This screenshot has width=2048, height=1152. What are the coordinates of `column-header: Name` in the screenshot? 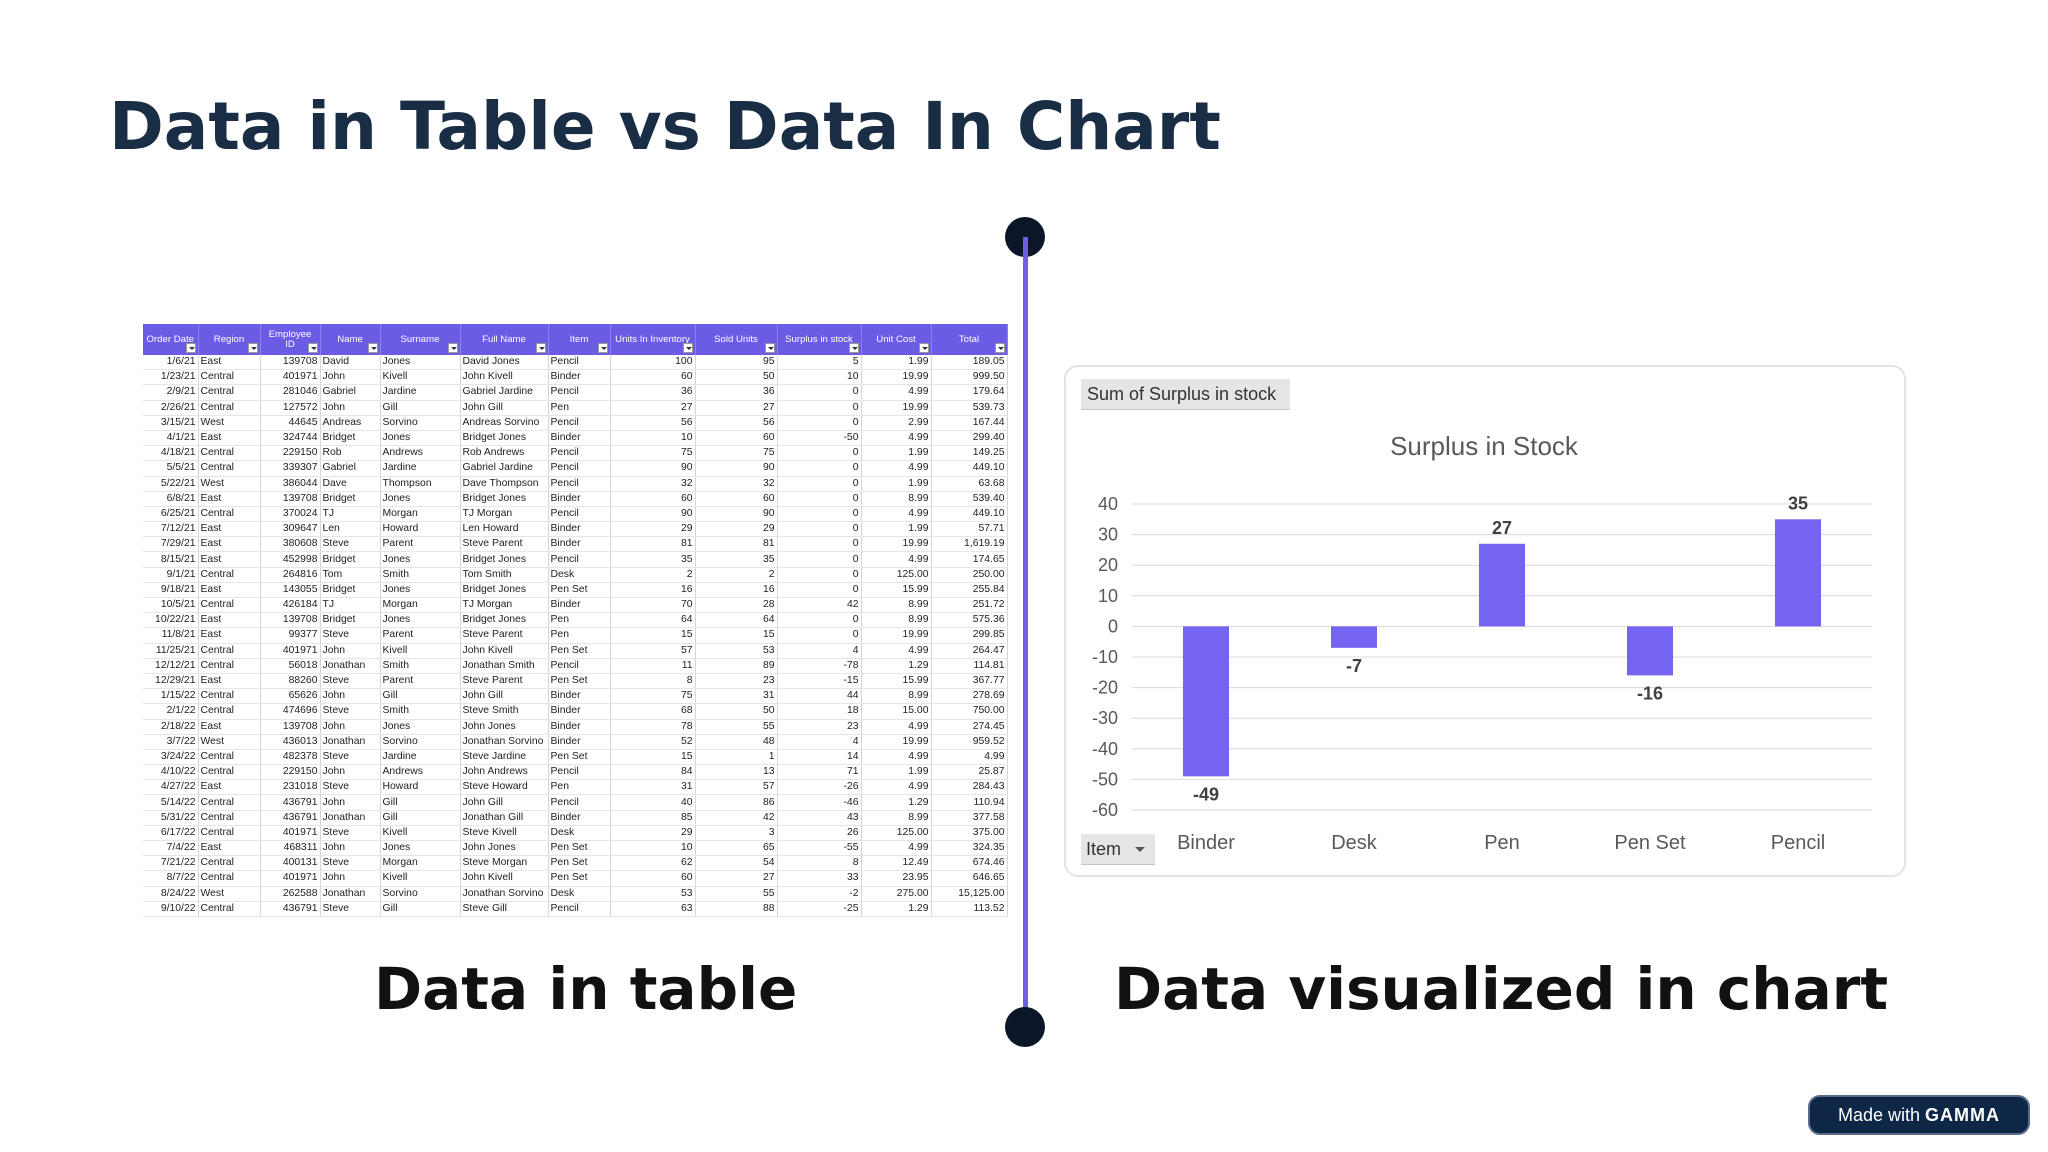 It's located at (350, 339).